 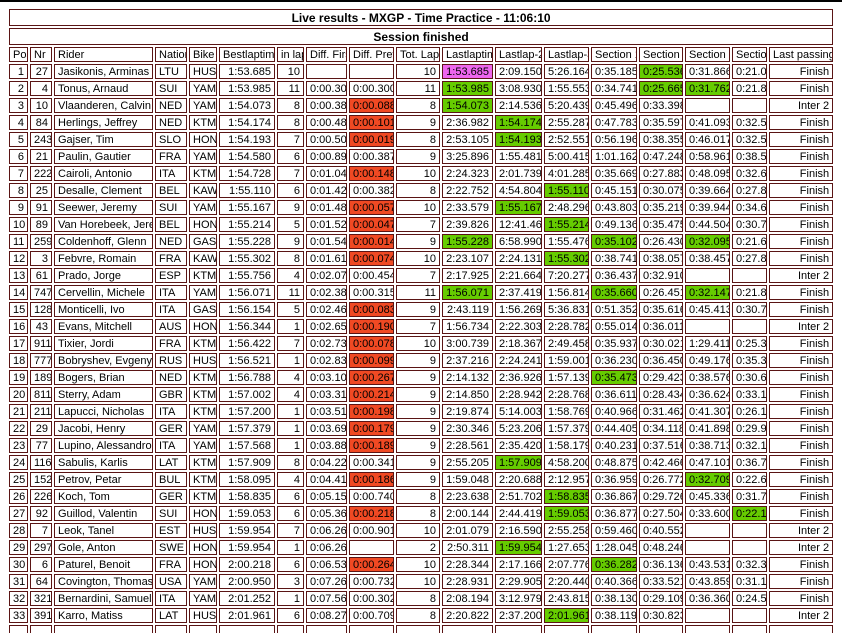 I want to click on cell-difffirst, so click(x=326, y=71).